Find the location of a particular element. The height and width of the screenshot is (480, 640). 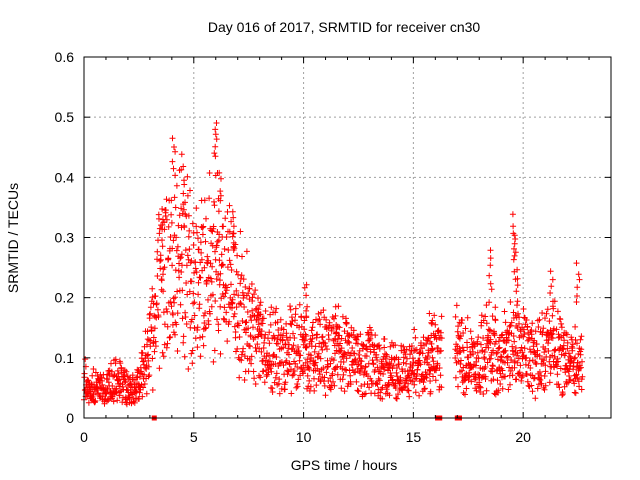

y-tick-label: 0.2 is located at coordinates (65, 298).